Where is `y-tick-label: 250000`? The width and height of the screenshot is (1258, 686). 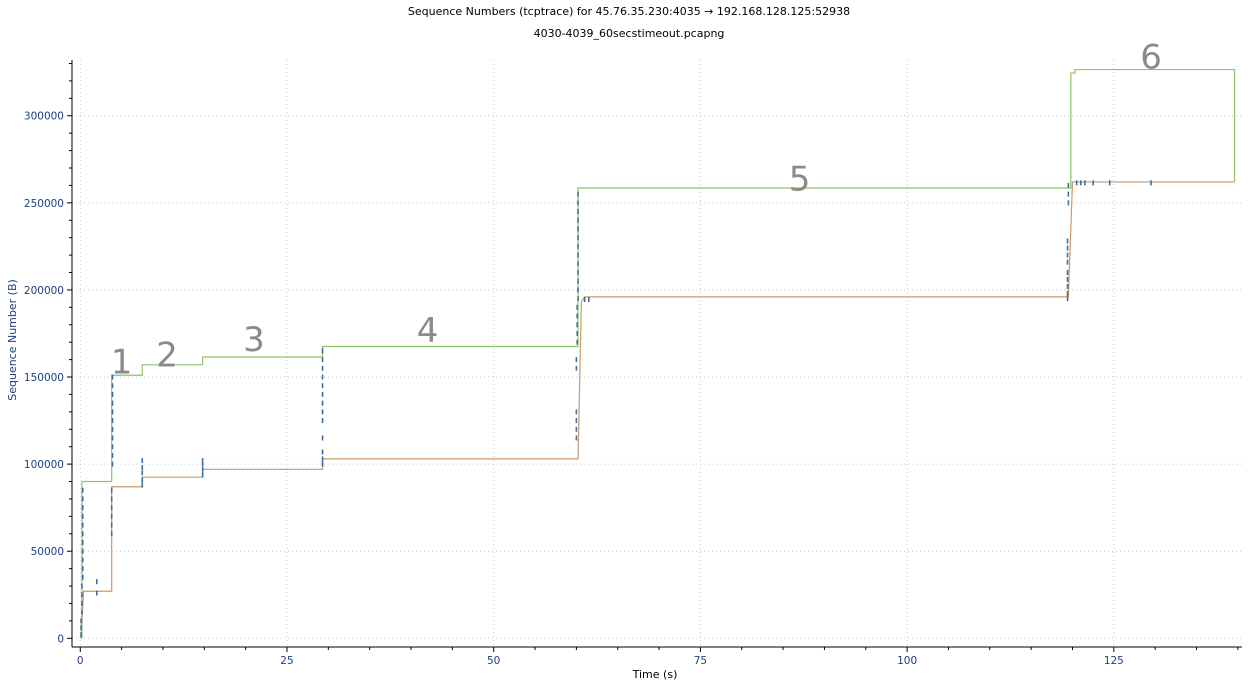 y-tick-label: 250000 is located at coordinates (44, 204).